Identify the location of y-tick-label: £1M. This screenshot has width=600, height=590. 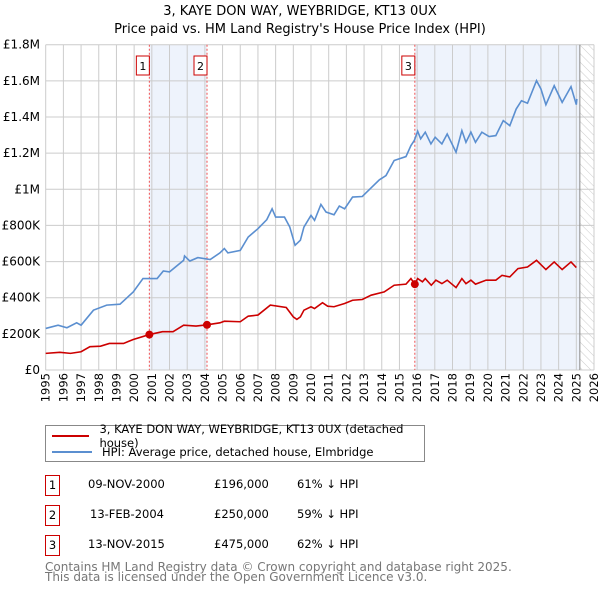
(27, 189).